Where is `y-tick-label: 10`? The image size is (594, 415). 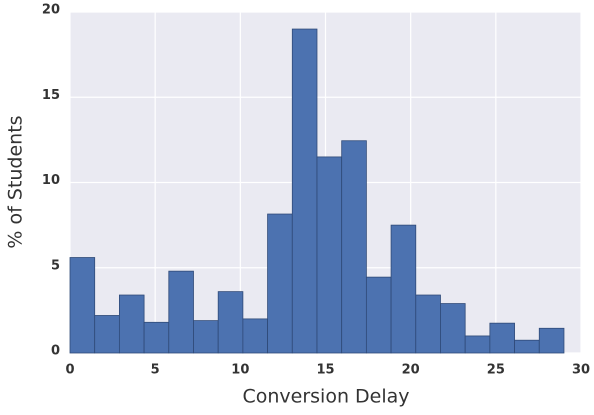
y-tick-label: 10 is located at coordinates (51, 180).